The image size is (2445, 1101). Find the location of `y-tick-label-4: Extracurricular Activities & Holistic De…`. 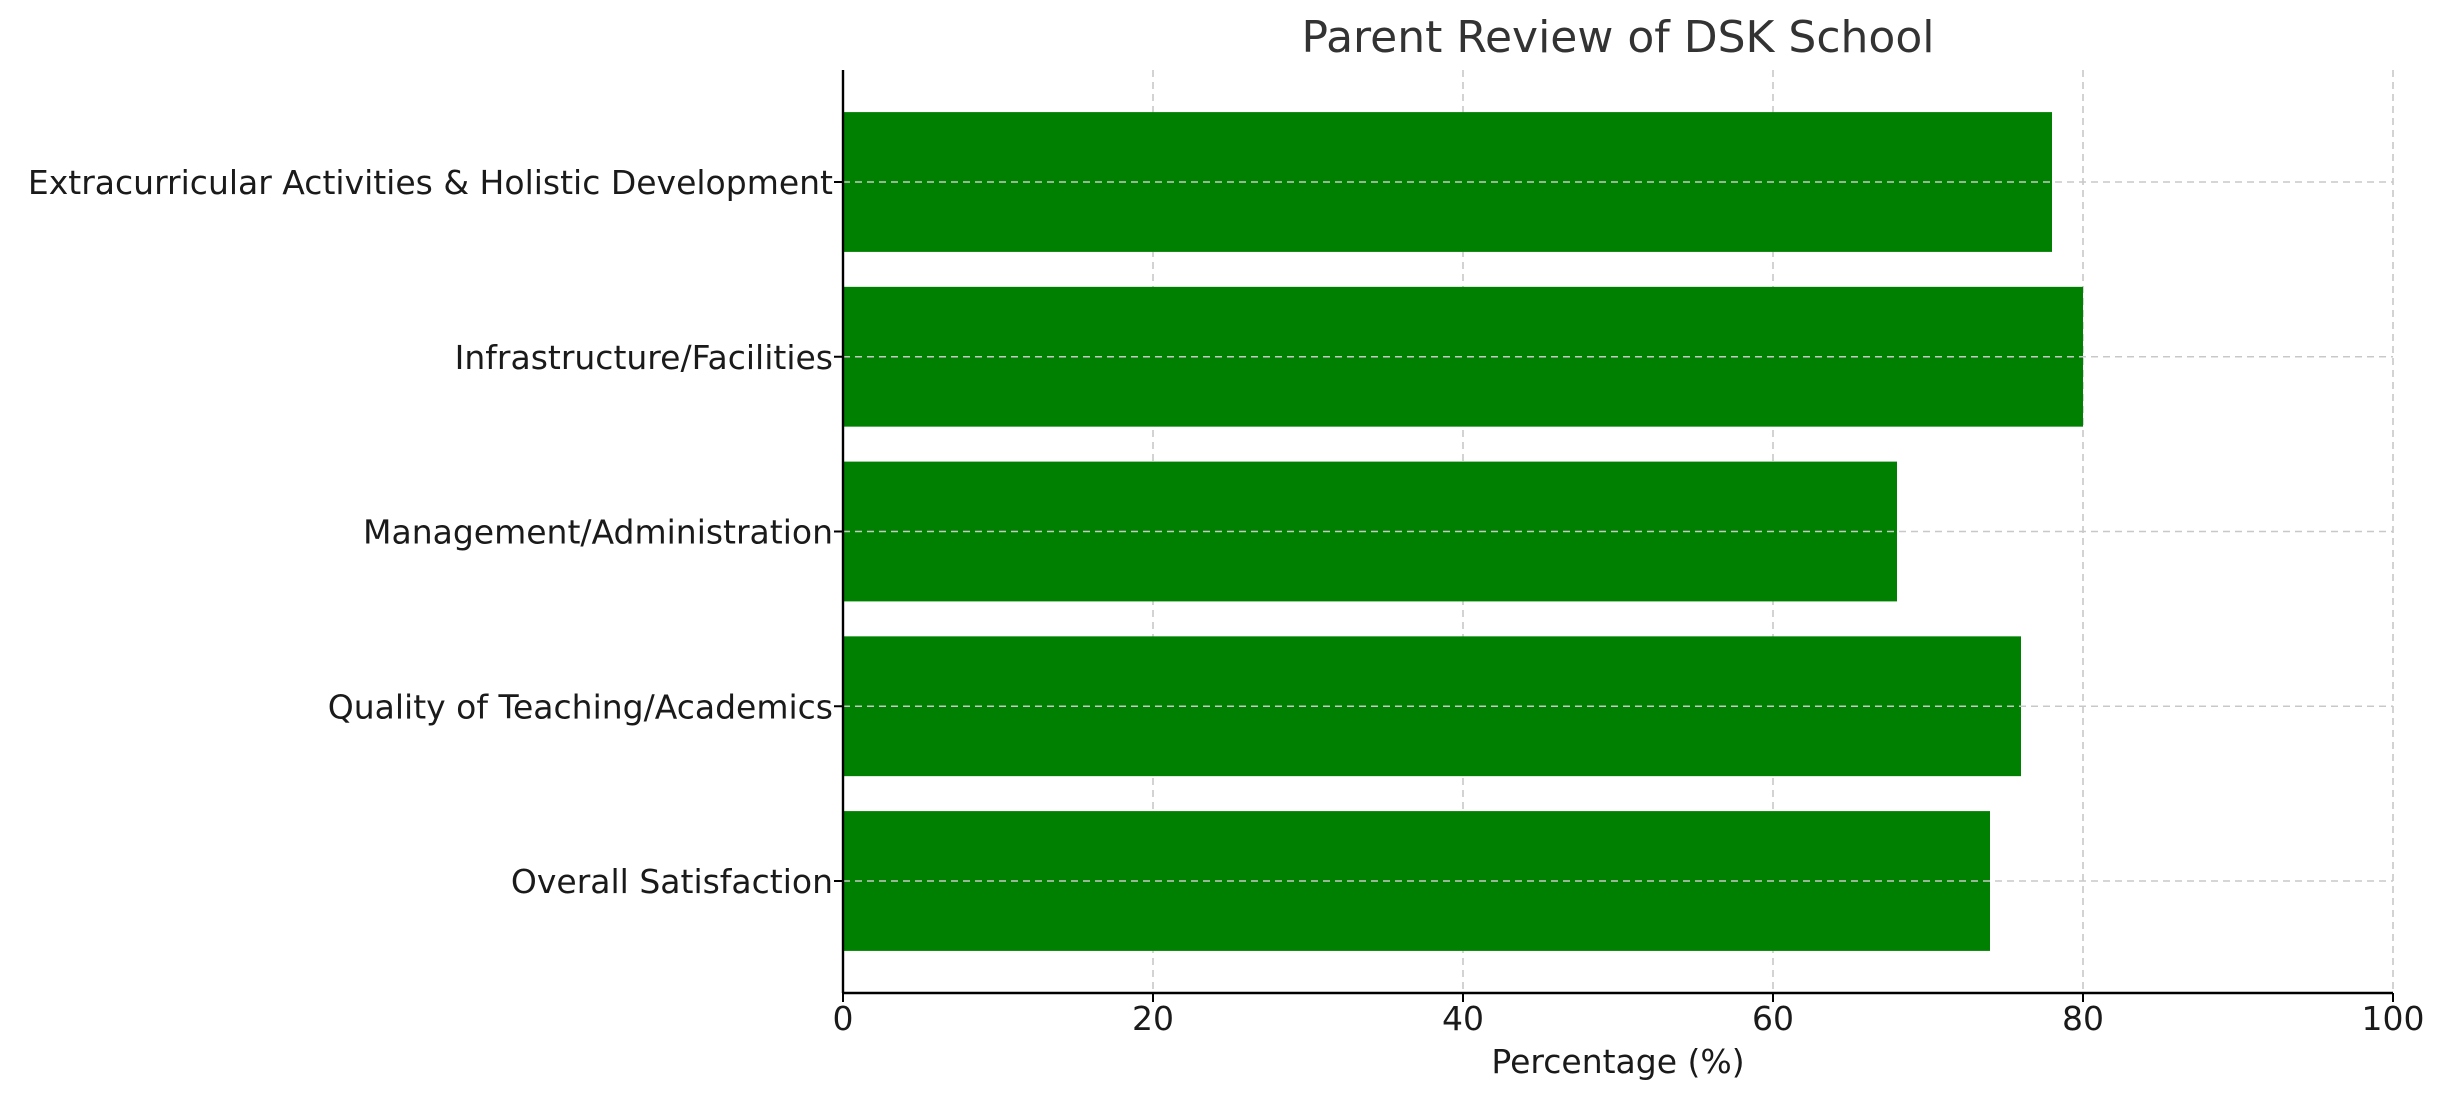

y-tick-label-4: Extracurricular Activities & Holistic De… is located at coordinates (430, 182).